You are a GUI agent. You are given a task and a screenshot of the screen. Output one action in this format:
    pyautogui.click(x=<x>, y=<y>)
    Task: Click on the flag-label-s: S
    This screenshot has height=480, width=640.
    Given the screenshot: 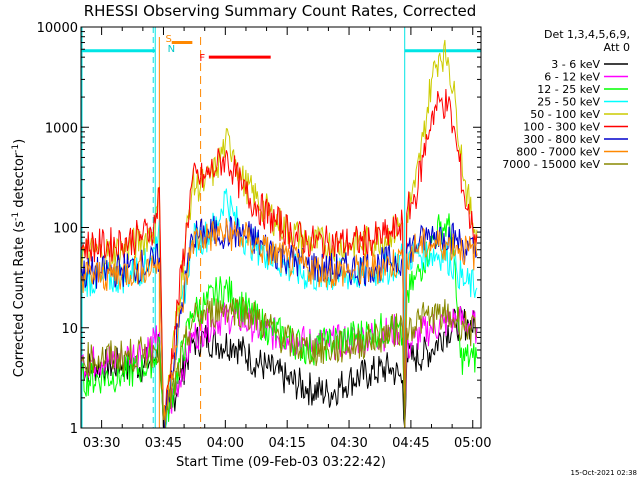 What is the action you would take?
    pyautogui.click(x=169, y=39)
    